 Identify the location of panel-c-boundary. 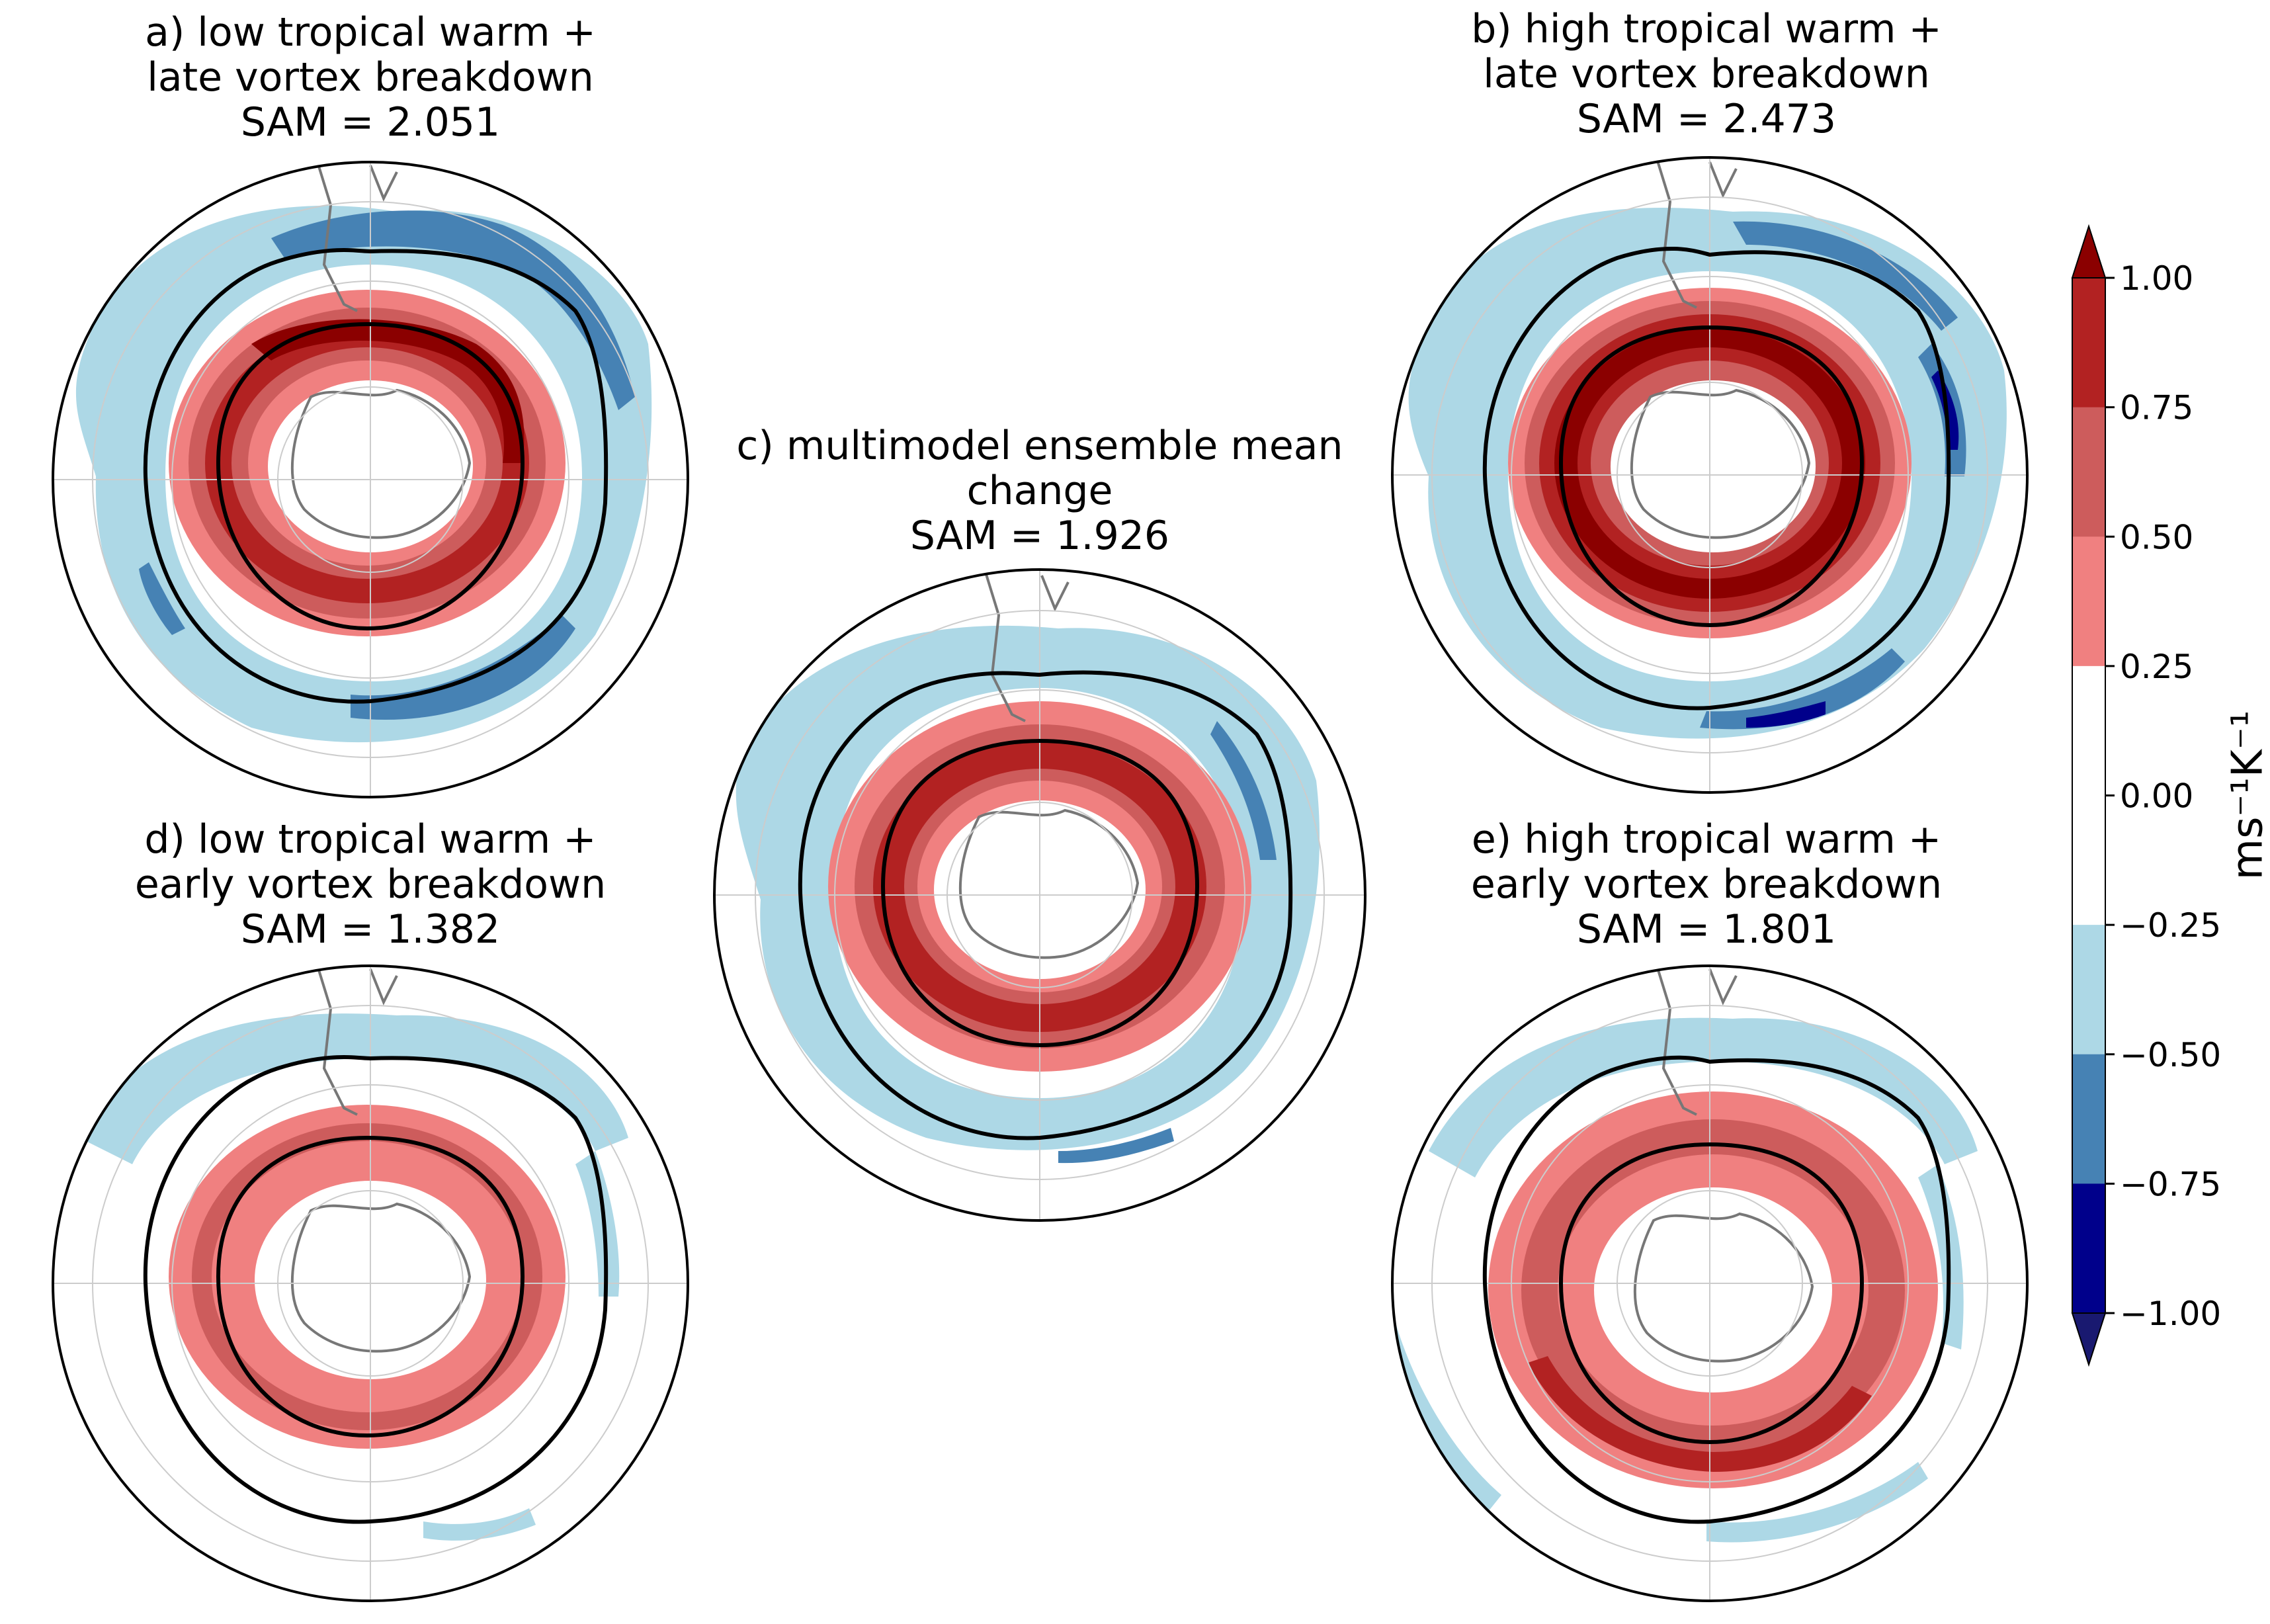
(1039, 895).